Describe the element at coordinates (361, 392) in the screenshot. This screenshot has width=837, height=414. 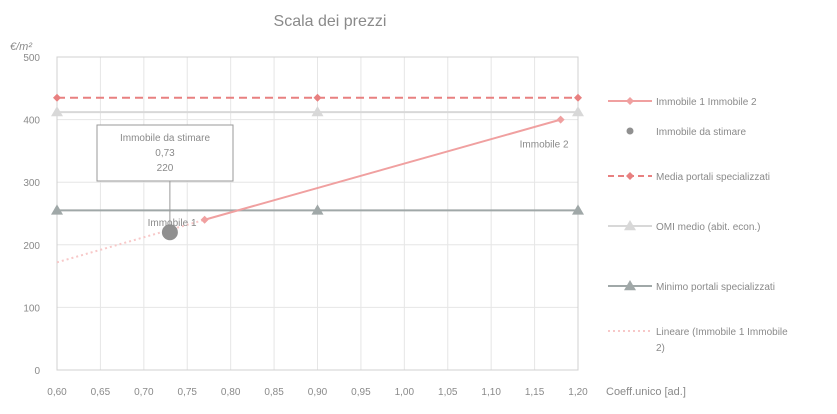
I see `x-tick-label: 0,95` at that location.